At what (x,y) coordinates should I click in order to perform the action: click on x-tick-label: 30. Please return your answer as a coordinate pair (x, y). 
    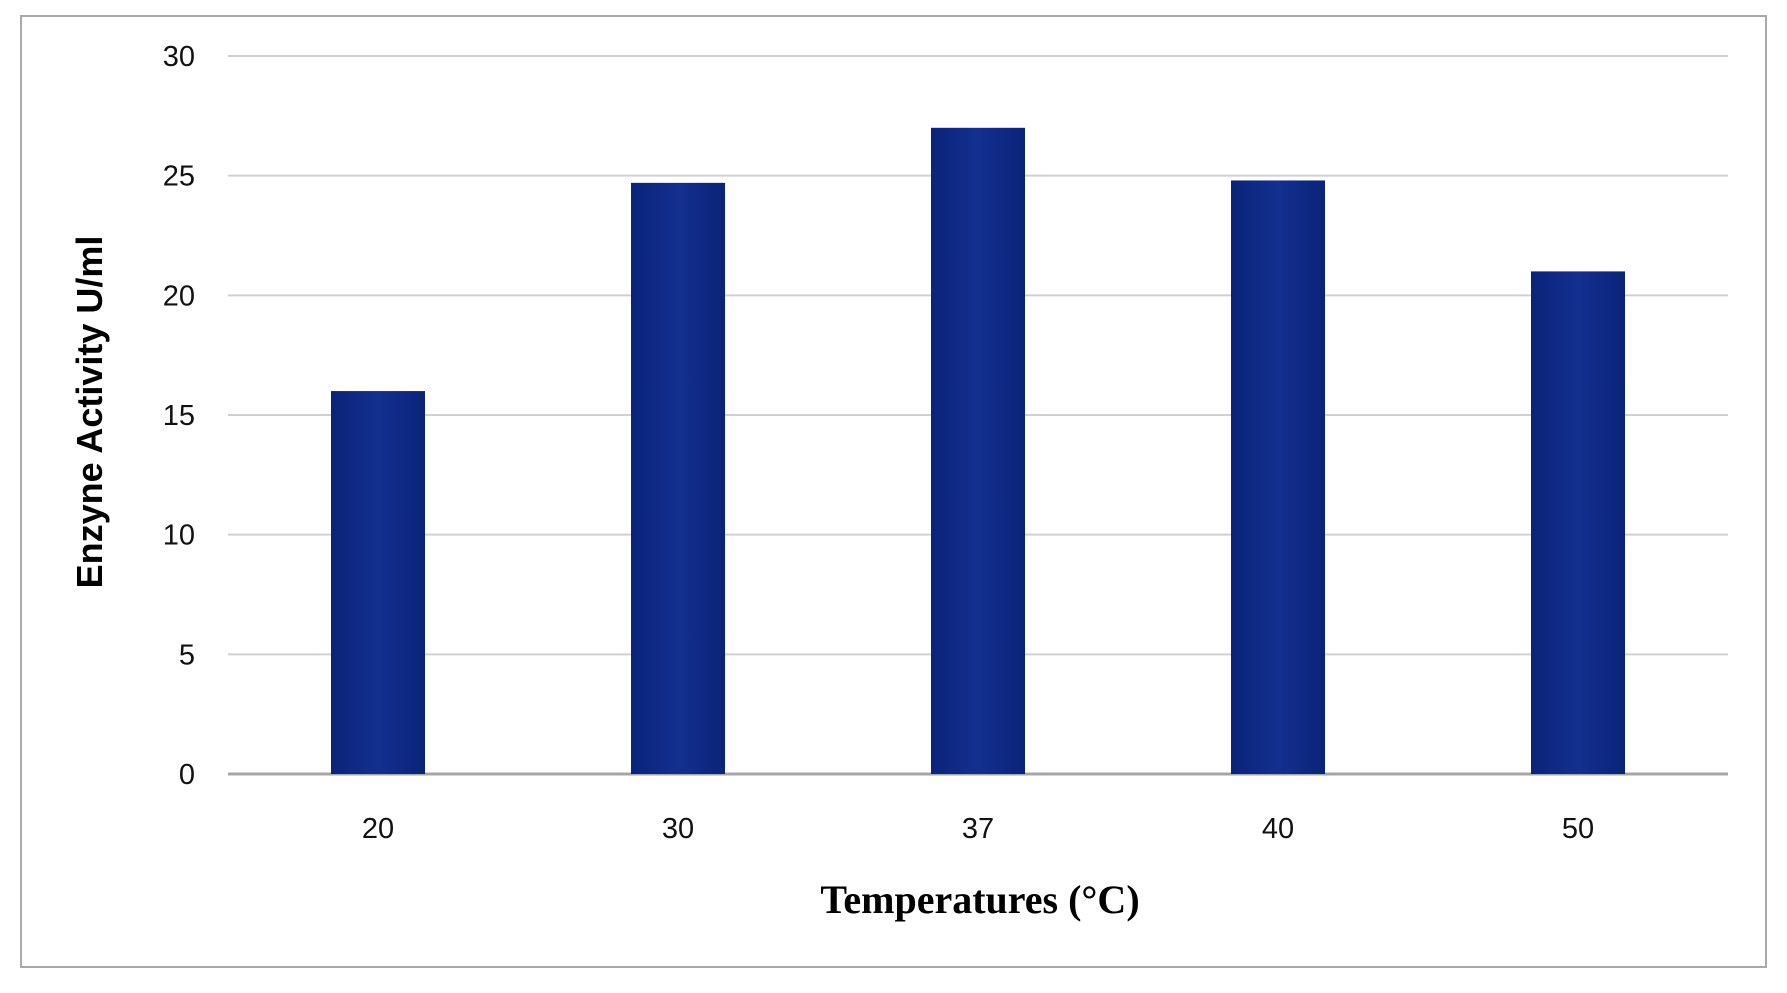
    Looking at the image, I should click on (678, 829).